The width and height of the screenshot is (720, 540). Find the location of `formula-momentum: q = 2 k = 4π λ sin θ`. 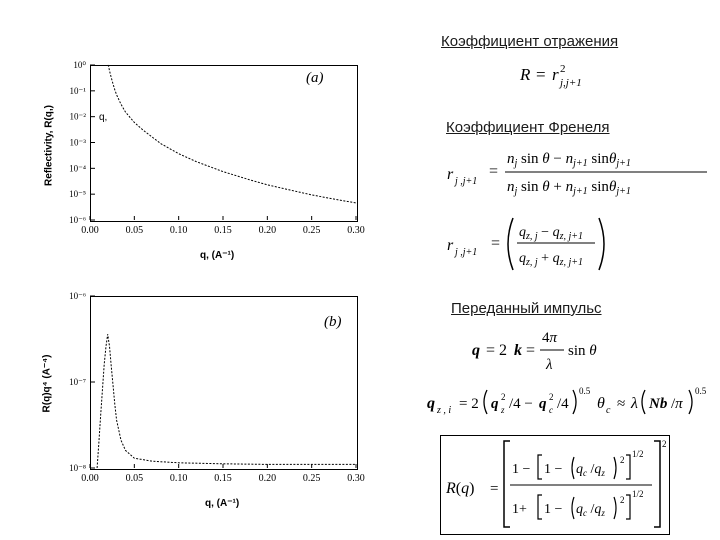

formula-momentum: q = 2 k = 4π λ sin θ is located at coordinates (534, 351).